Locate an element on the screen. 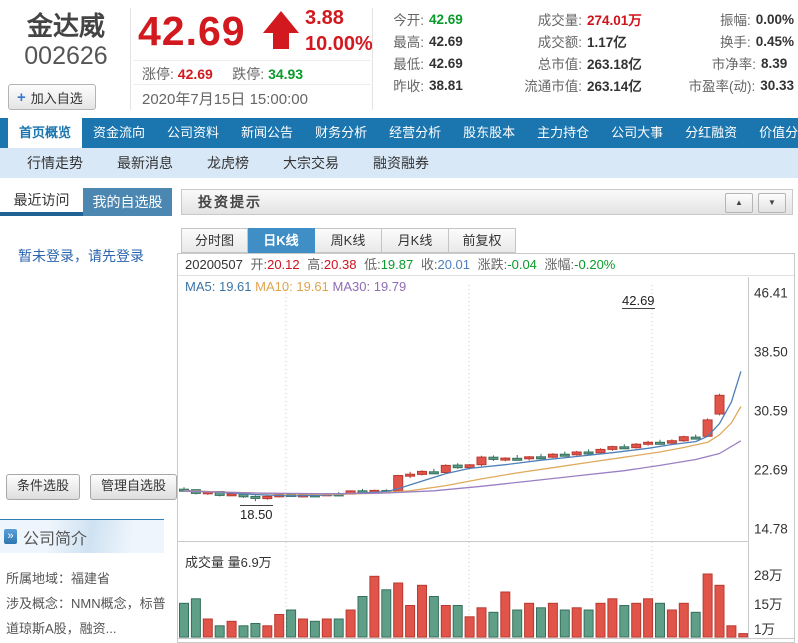 The height and width of the screenshot is (643, 798). kline-tabs: 分时图 日K线 周K线 月K线 前复权 is located at coordinates (348, 240).